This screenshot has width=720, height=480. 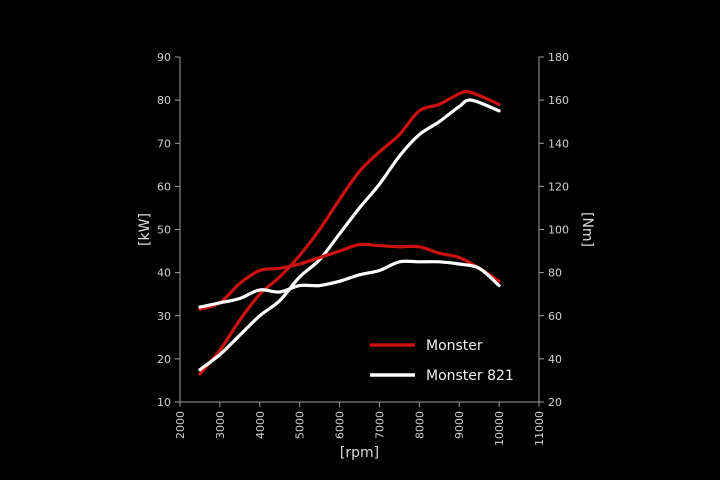 What do you see at coordinates (260, 425) in the screenshot?
I see `x-tick-label: 4000` at bounding box center [260, 425].